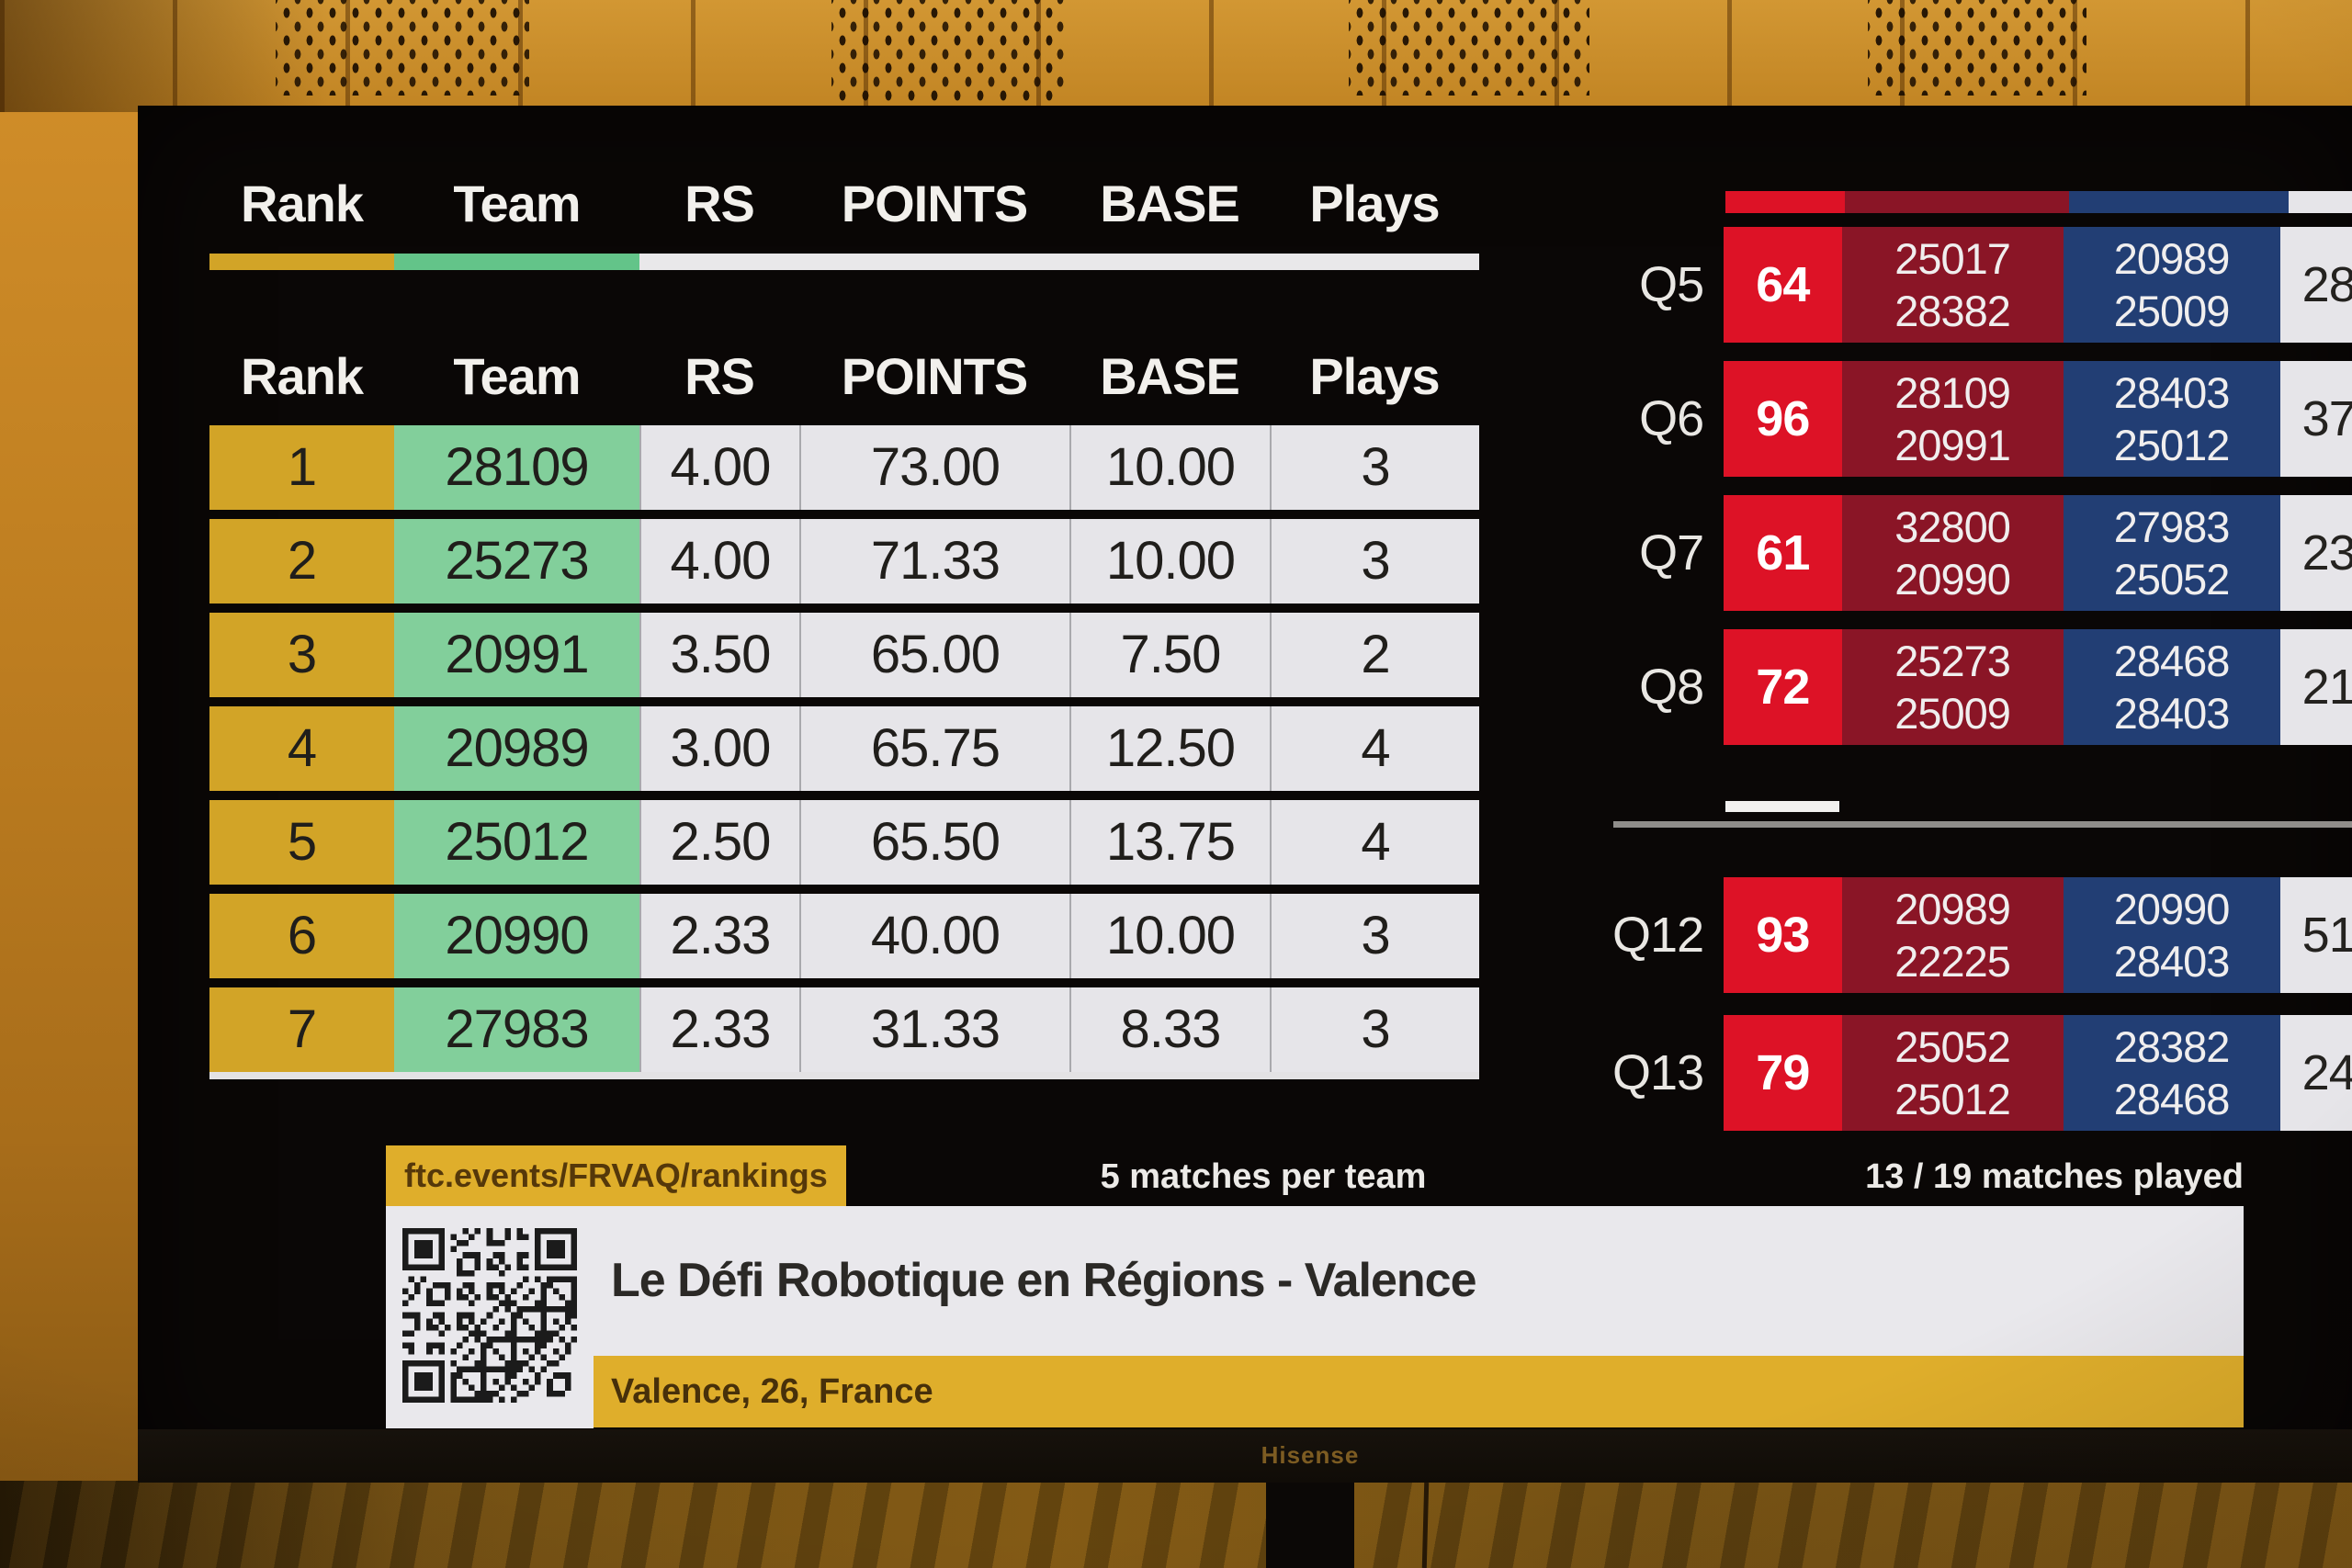 Image resolution: width=2352 pixels, height=1568 pixels. Describe the element at coordinates (1783, 687) in the screenshot. I see `red-score: 72` at that location.